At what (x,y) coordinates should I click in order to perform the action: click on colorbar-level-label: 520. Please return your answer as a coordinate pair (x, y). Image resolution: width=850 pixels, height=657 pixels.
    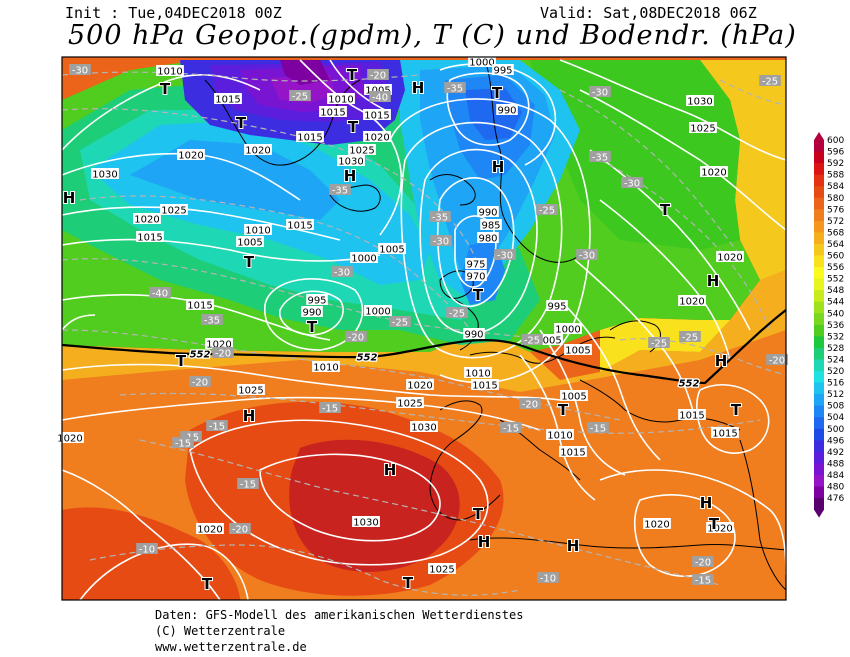
    Looking at the image, I should click on (835, 372).